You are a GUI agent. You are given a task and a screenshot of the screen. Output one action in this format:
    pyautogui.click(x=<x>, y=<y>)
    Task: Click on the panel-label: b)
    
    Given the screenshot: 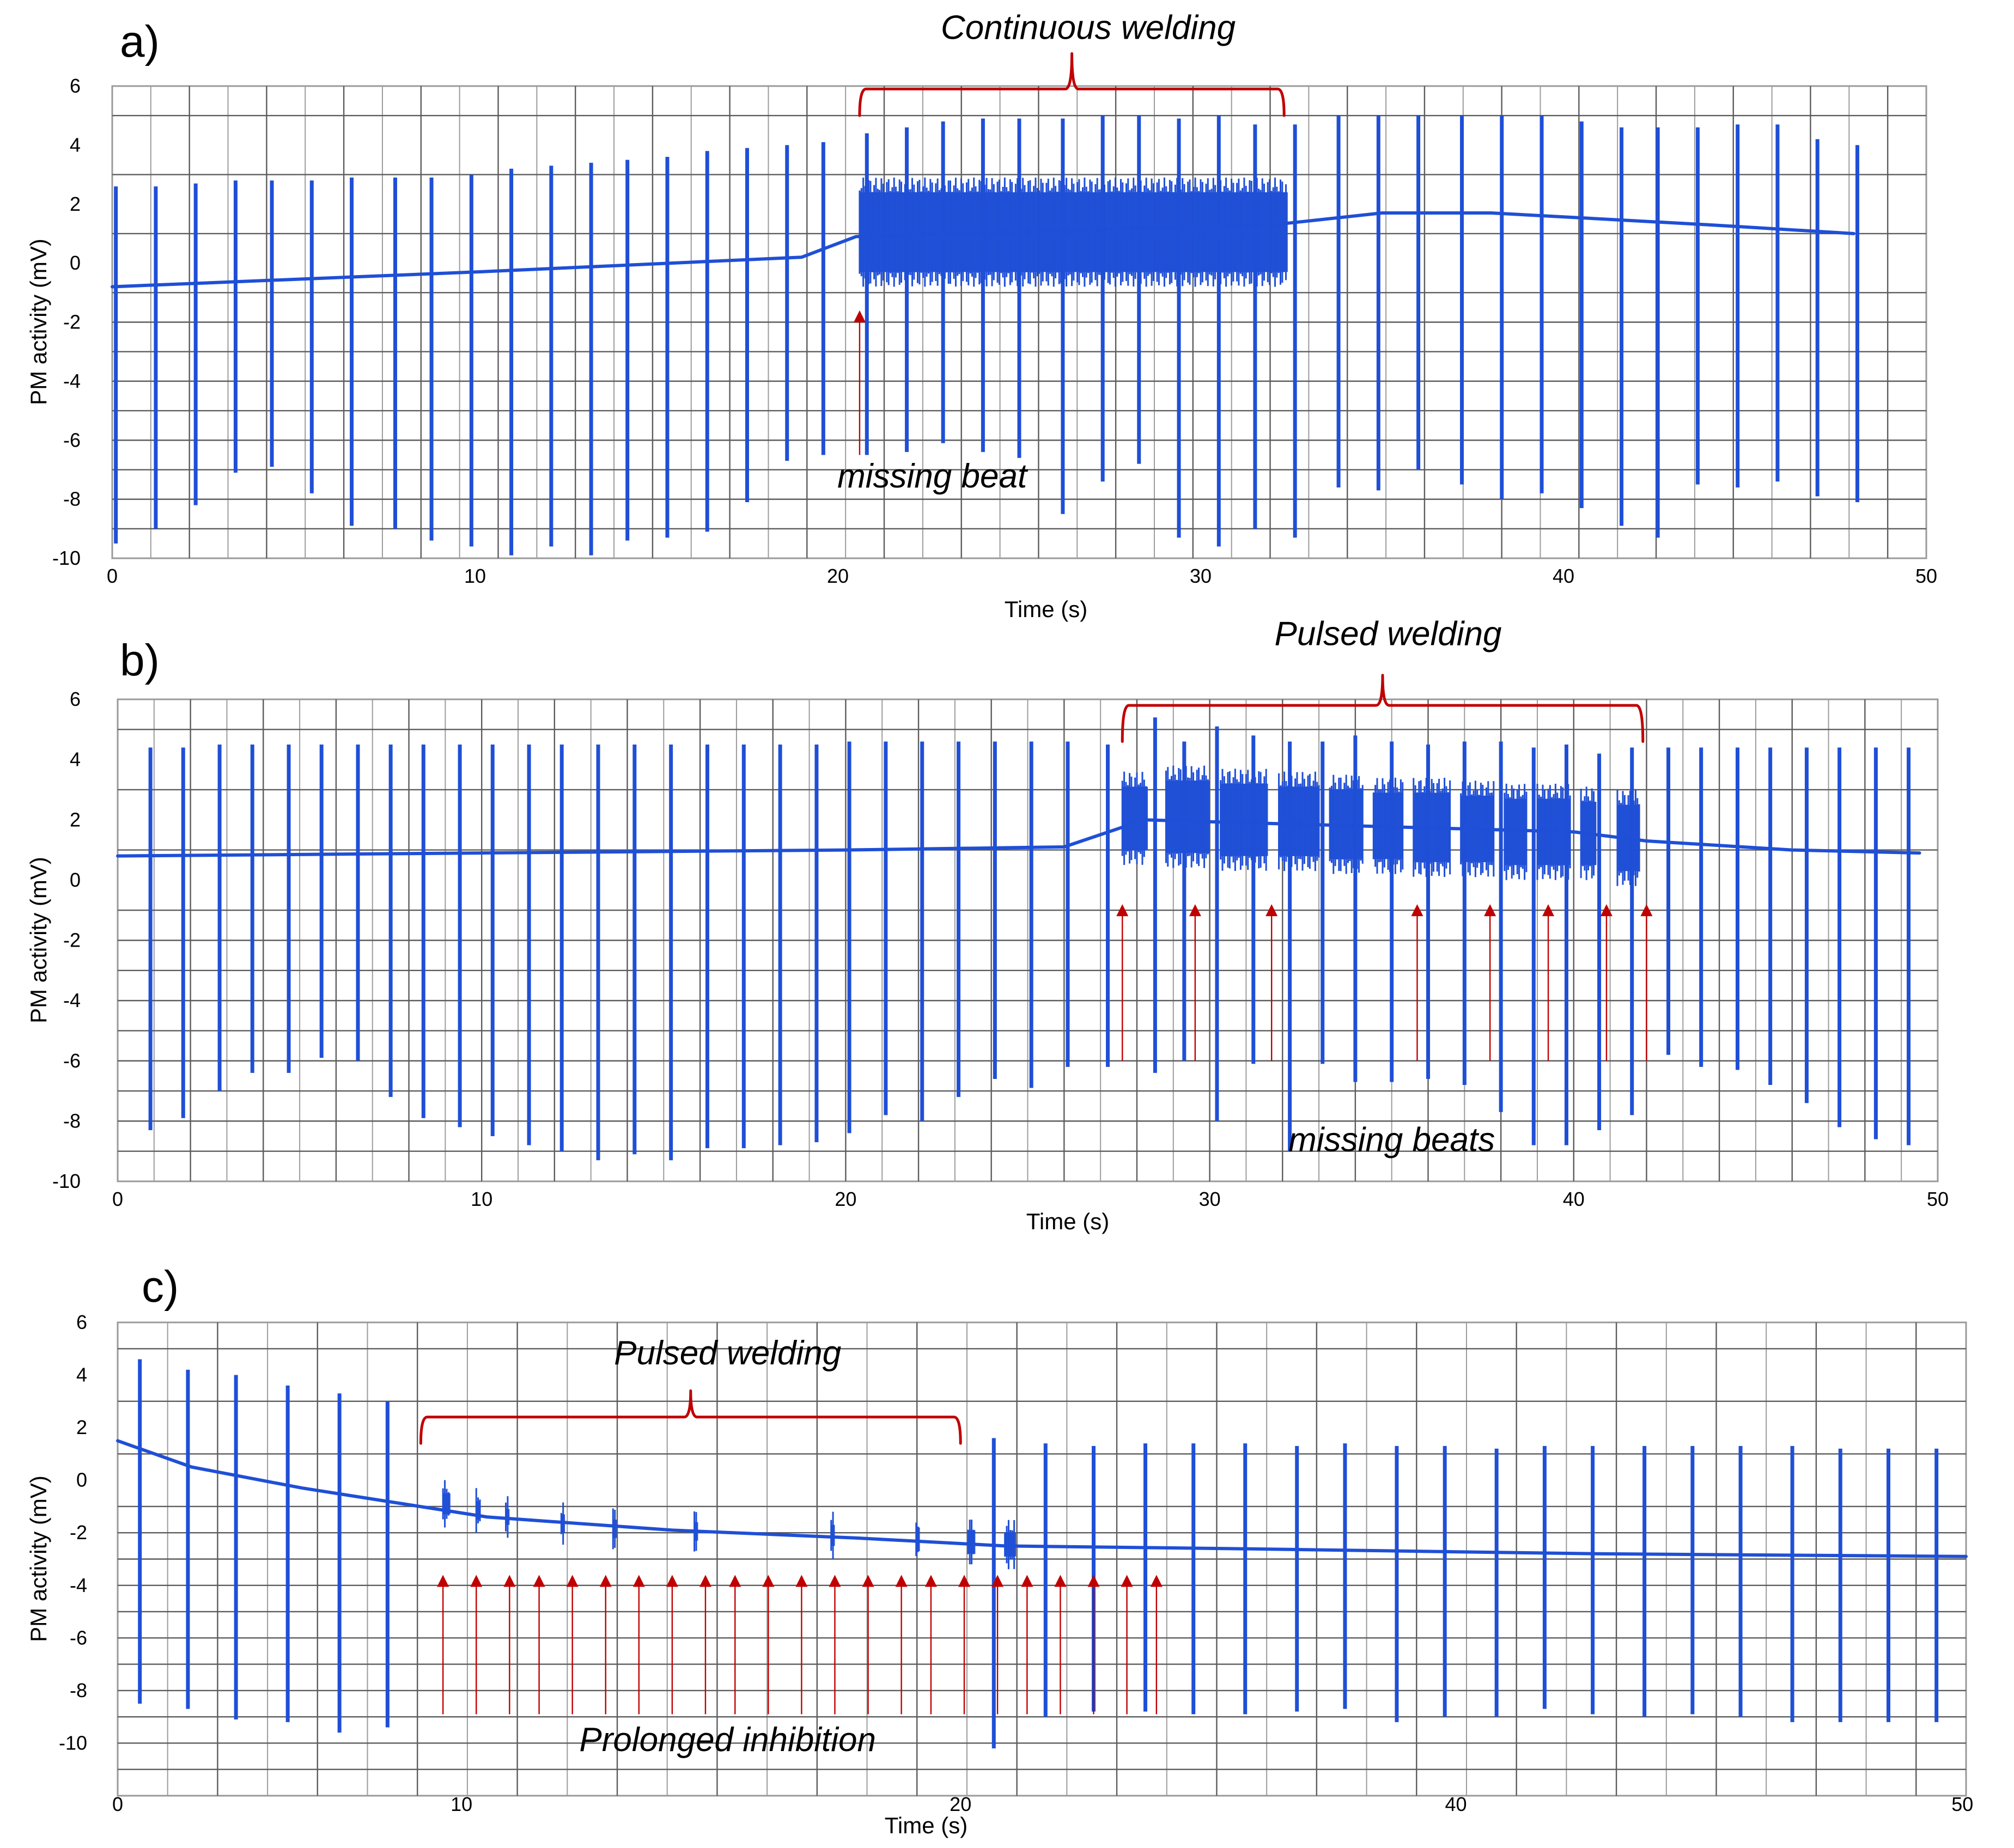 What is the action you would take?
    pyautogui.click(x=140, y=660)
    